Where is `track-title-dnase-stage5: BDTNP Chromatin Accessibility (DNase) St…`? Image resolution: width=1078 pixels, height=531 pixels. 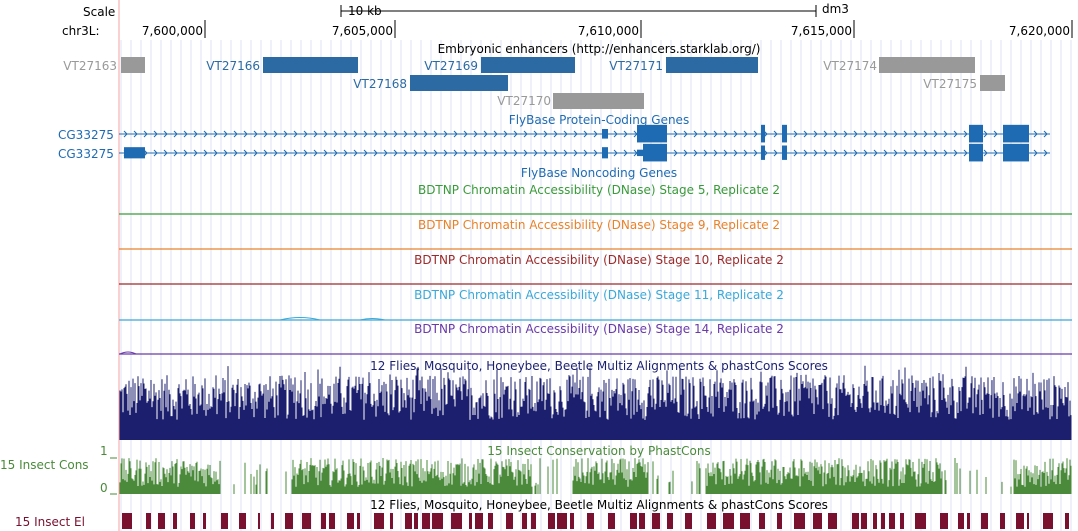 track-title-dnase-stage5: BDTNP Chromatin Accessibility (DNase) St… is located at coordinates (599, 190).